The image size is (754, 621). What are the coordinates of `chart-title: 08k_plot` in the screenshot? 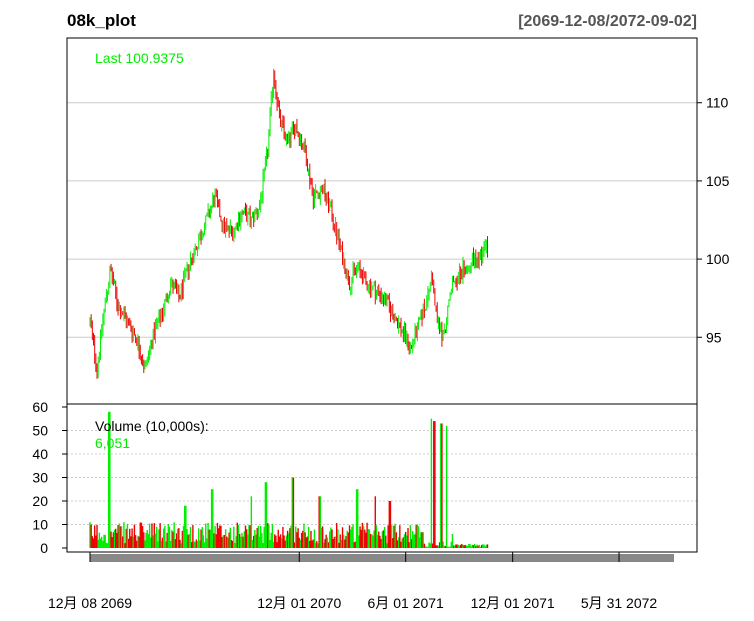 It's located at (101, 20).